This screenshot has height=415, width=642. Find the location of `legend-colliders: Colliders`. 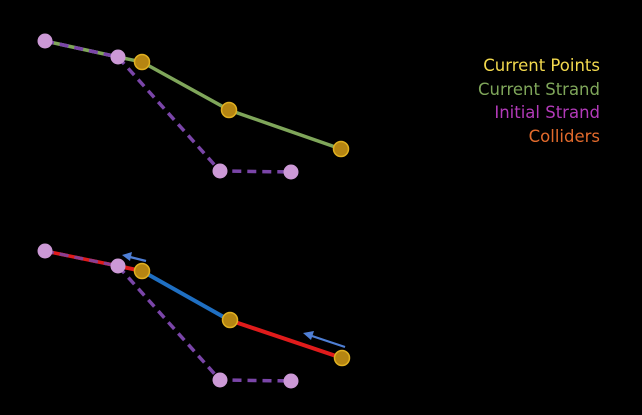

legend-colliders: Colliders is located at coordinates (564, 136).